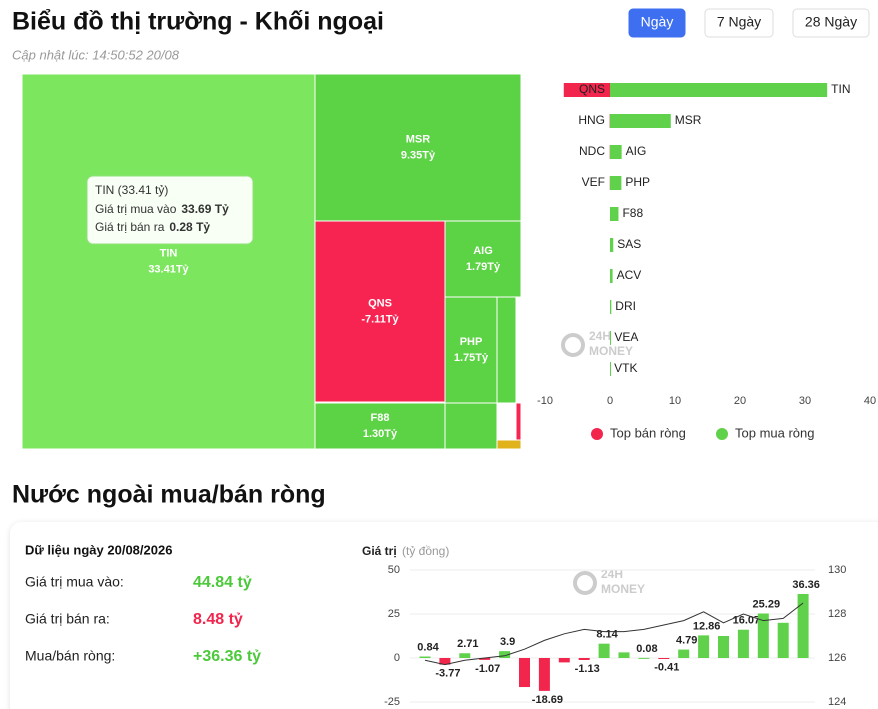  Describe the element at coordinates (98, 549) in the screenshot. I see `summary-title: Dữ liệu ngày 20/08/2026` at that location.